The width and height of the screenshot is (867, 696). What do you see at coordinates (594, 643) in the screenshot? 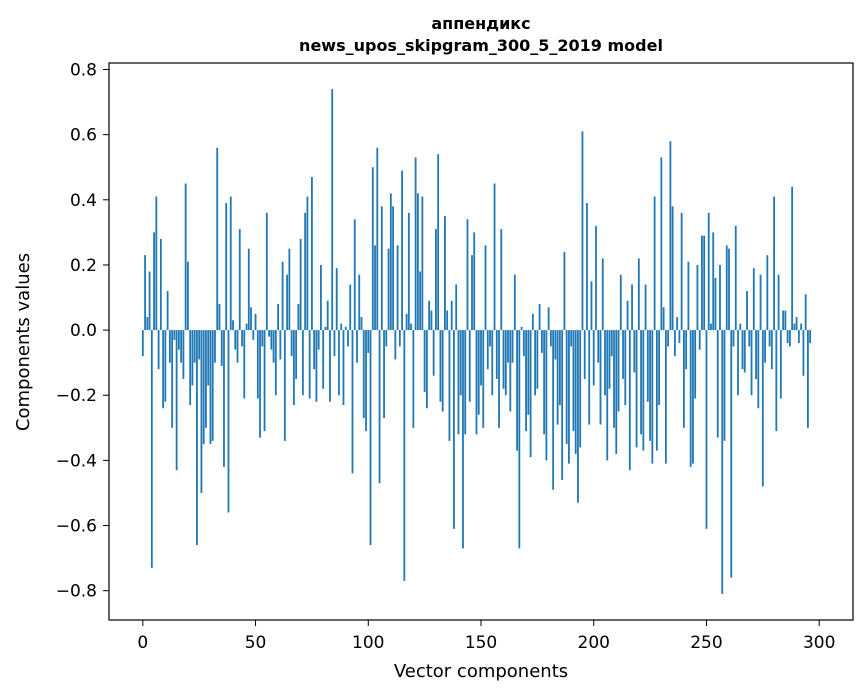
I see `x-tick-label: 200` at bounding box center [594, 643].